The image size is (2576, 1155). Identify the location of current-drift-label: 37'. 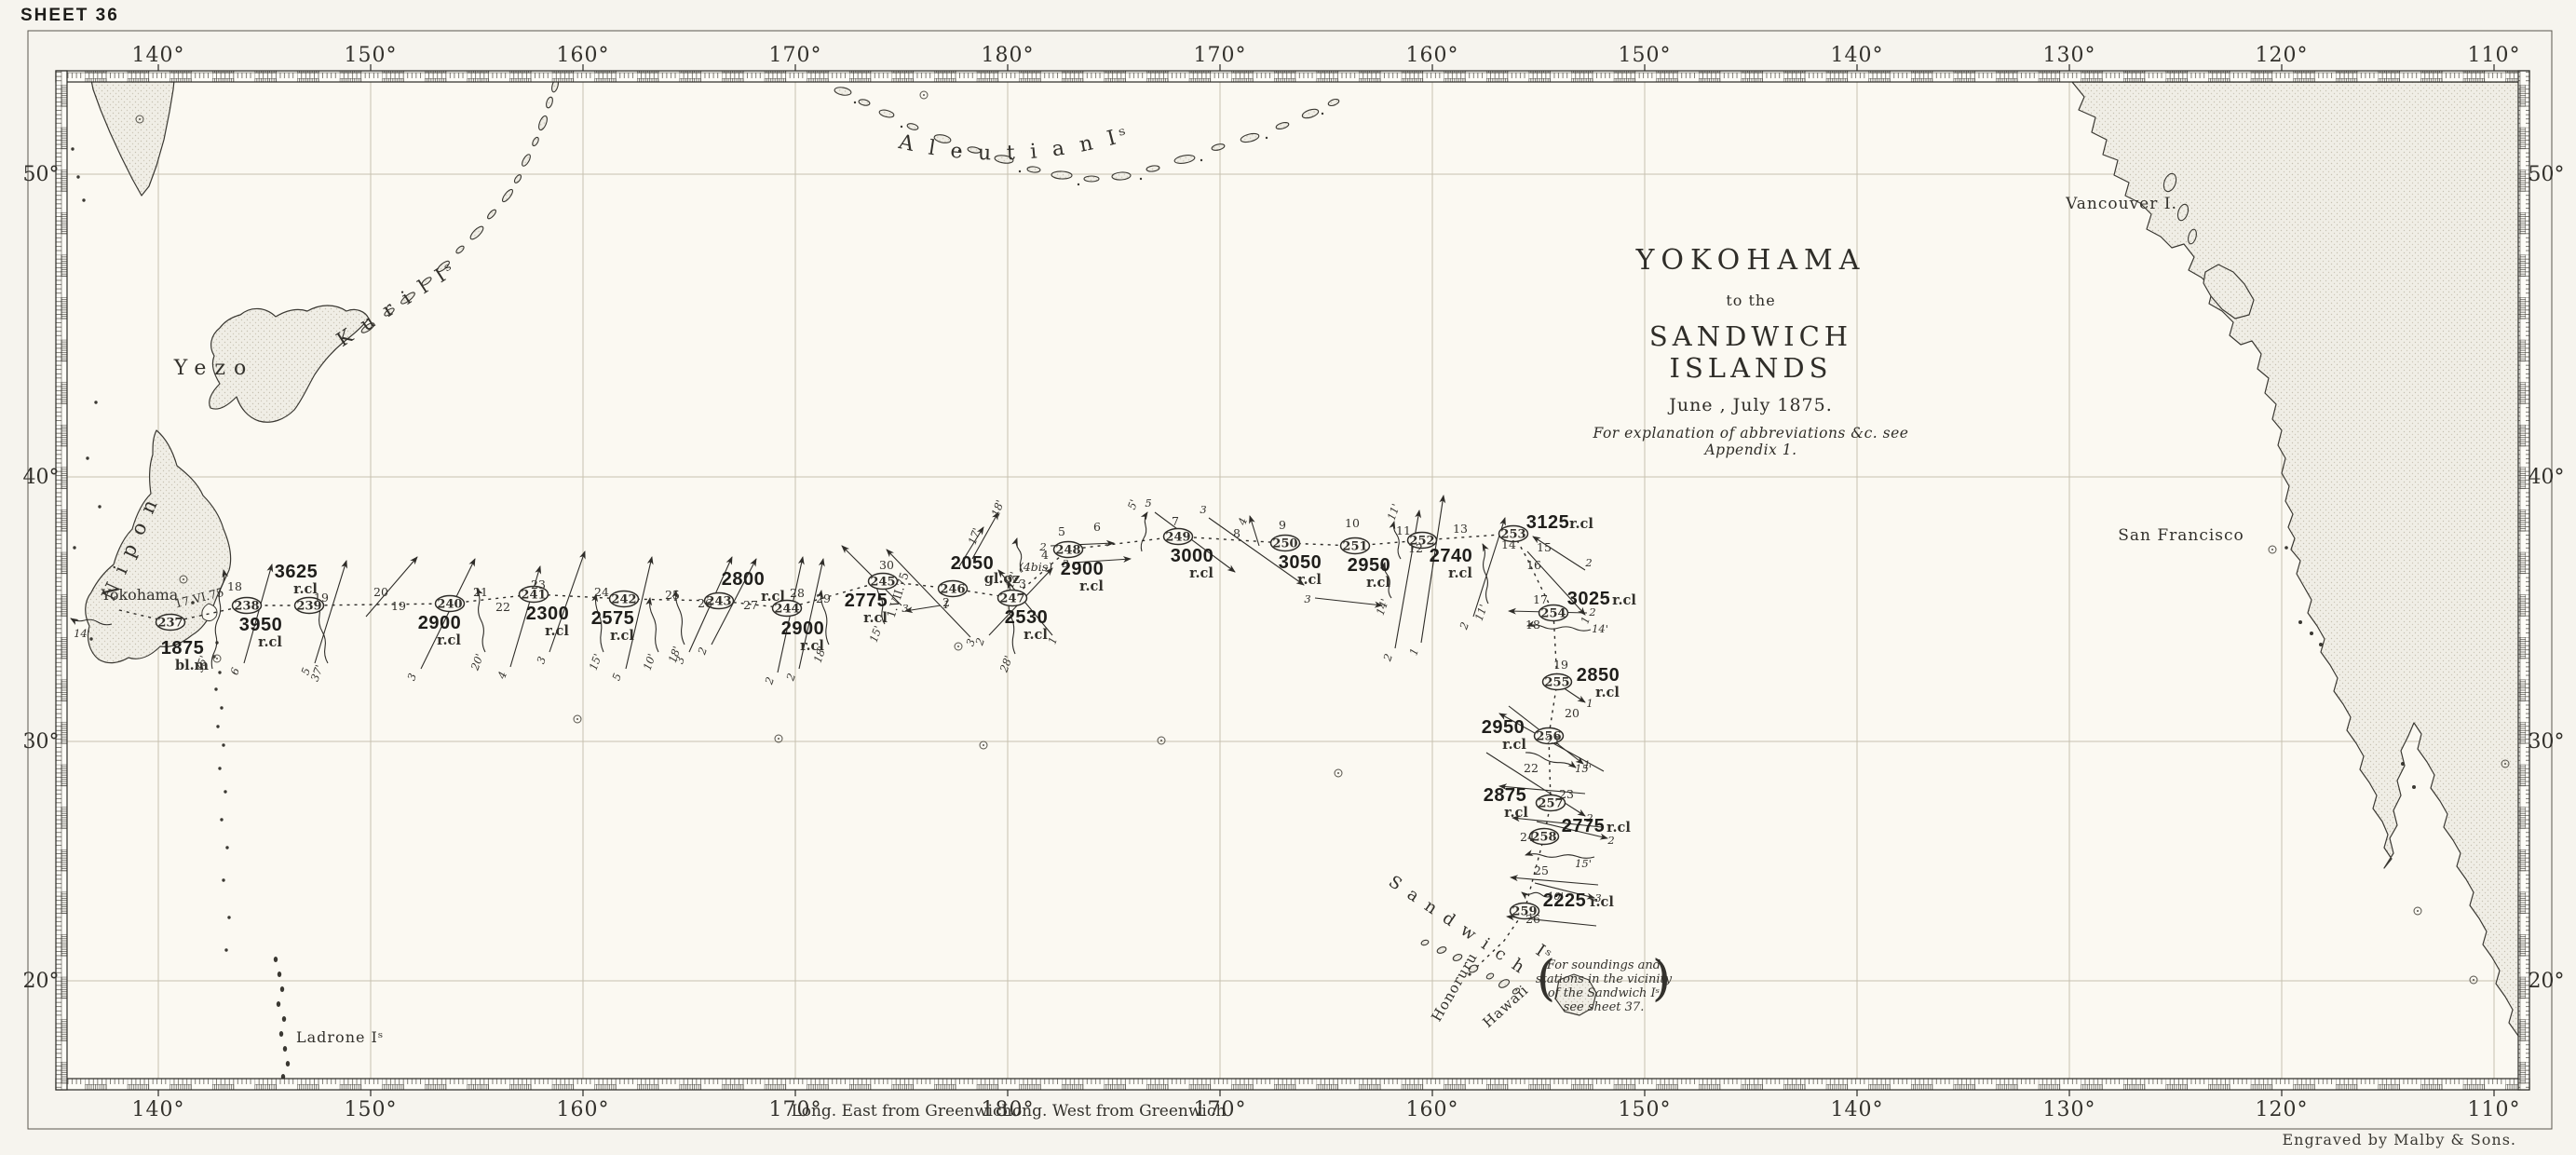
(317, 673).